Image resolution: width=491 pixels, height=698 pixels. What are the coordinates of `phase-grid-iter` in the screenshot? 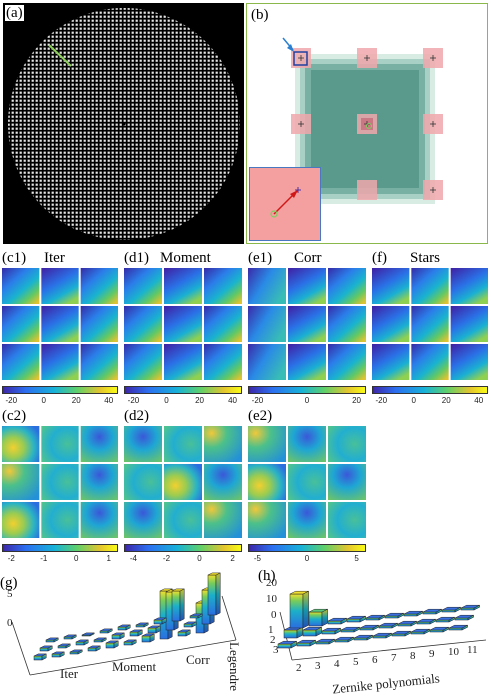 It's located at (60, 324).